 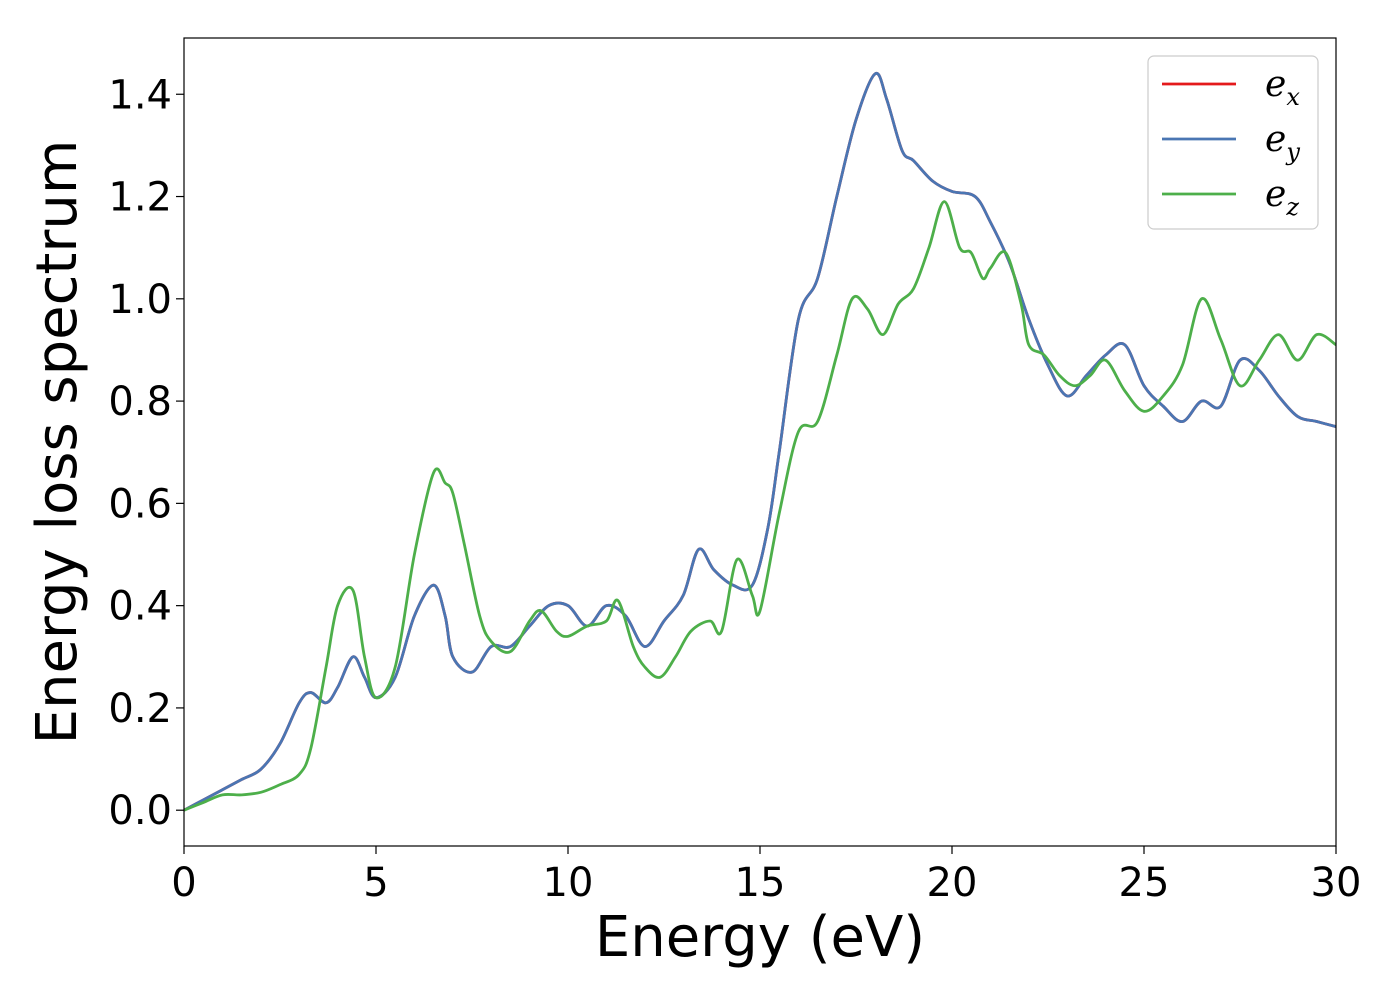 What do you see at coordinates (952, 883) in the screenshot?
I see `x-tick-label: 20` at bounding box center [952, 883].